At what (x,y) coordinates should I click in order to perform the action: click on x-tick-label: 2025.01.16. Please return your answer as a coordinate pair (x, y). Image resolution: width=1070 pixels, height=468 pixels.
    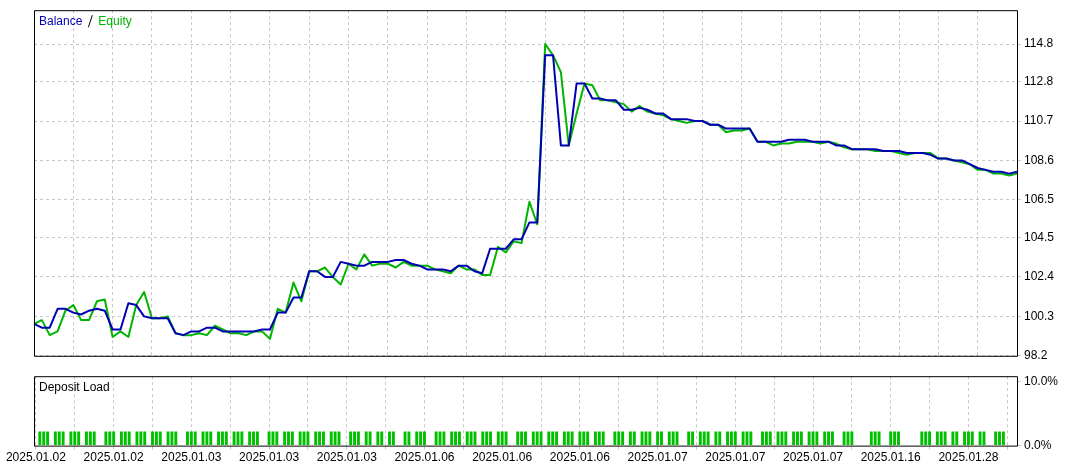
    Looking at the image, I should click on (891, 457).